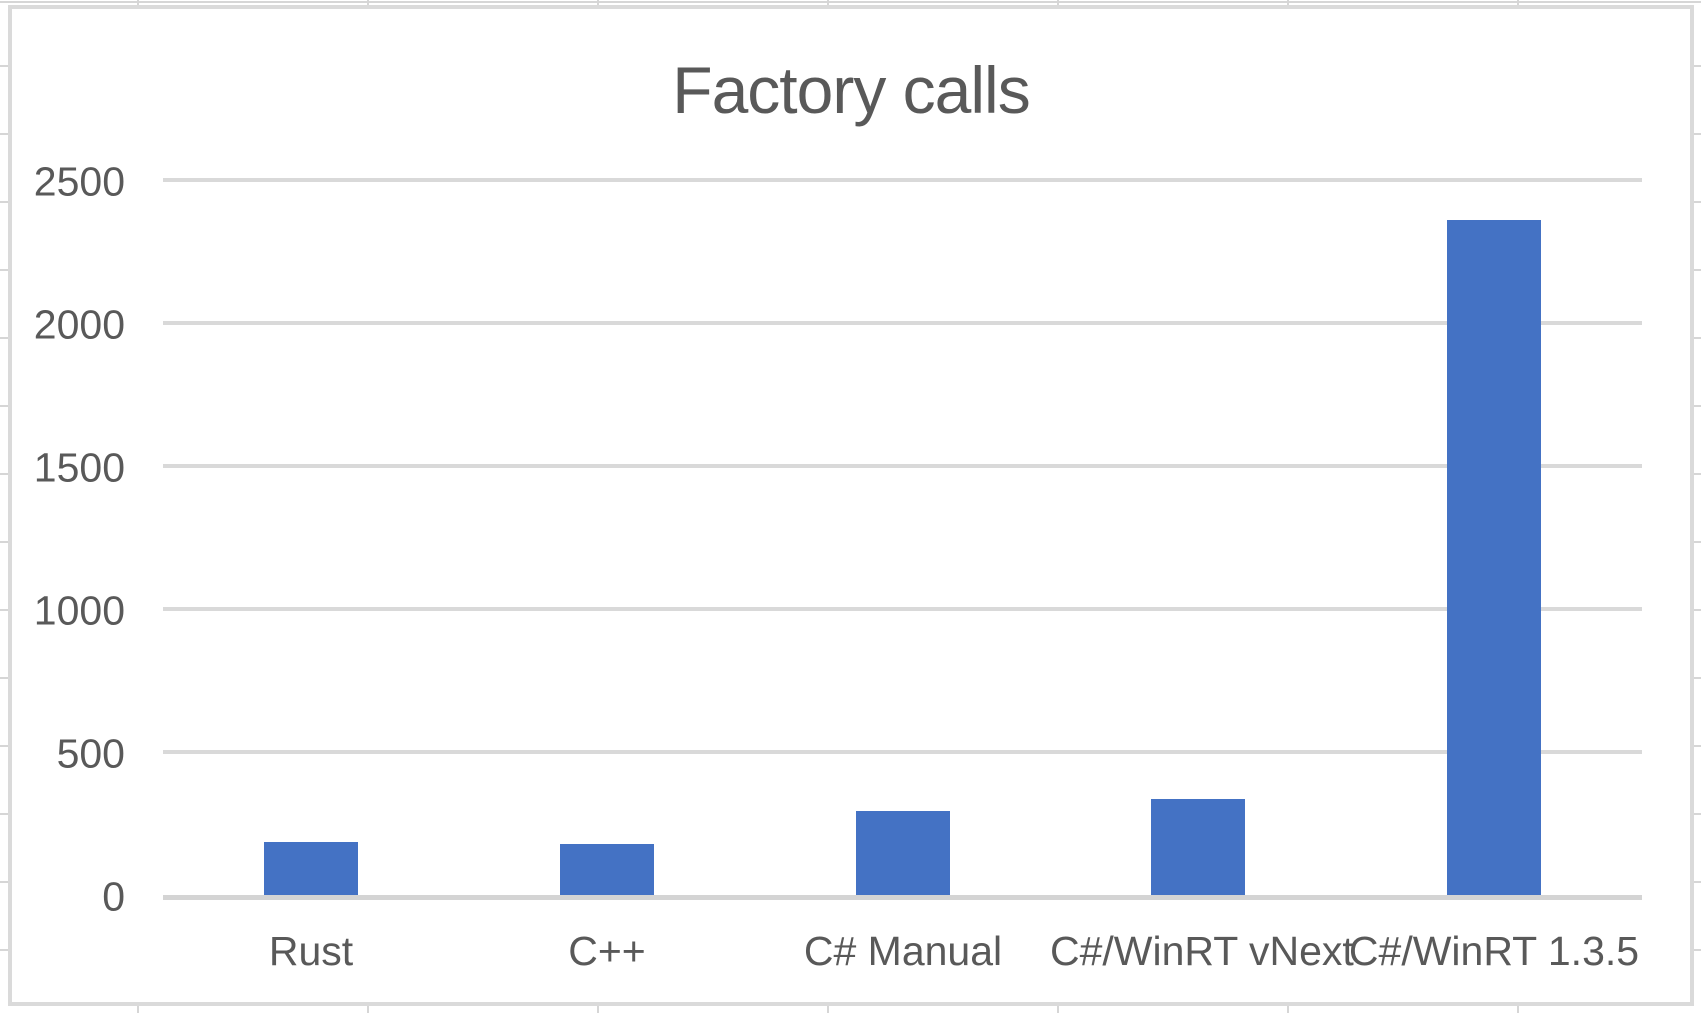 This screenshot has width=1701, height=1013. Describe the element at coordinates (311, 868) in the screenshot. I see `bar-rust` at that location.